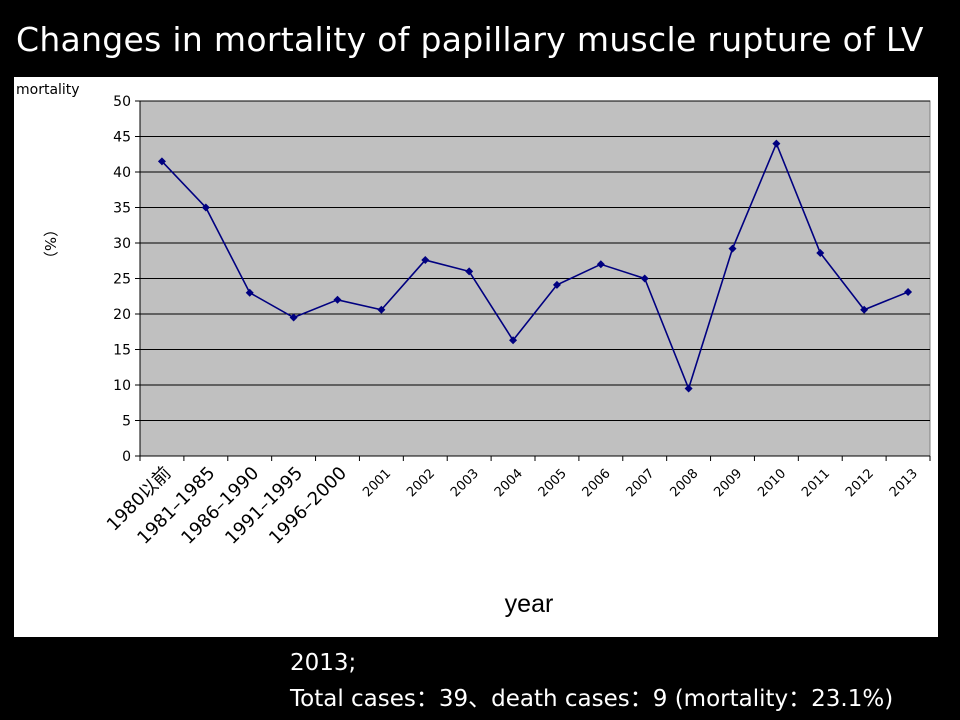 This screenshot has height=720, width=960. Describe the element at coordinates (122, 386) in the screenshot. I see `y-tick-label-10: 10` at that location.